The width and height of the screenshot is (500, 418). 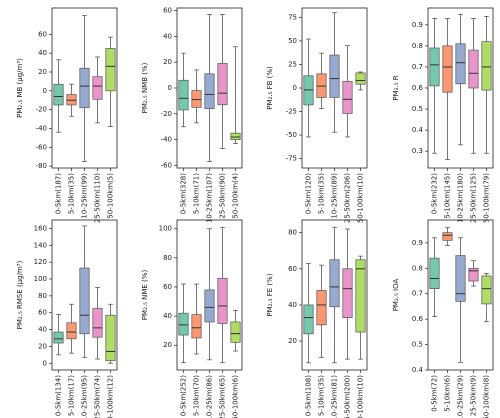 I want to click on x-tick-label: 10-25km(107), so click(x=210, y=198).